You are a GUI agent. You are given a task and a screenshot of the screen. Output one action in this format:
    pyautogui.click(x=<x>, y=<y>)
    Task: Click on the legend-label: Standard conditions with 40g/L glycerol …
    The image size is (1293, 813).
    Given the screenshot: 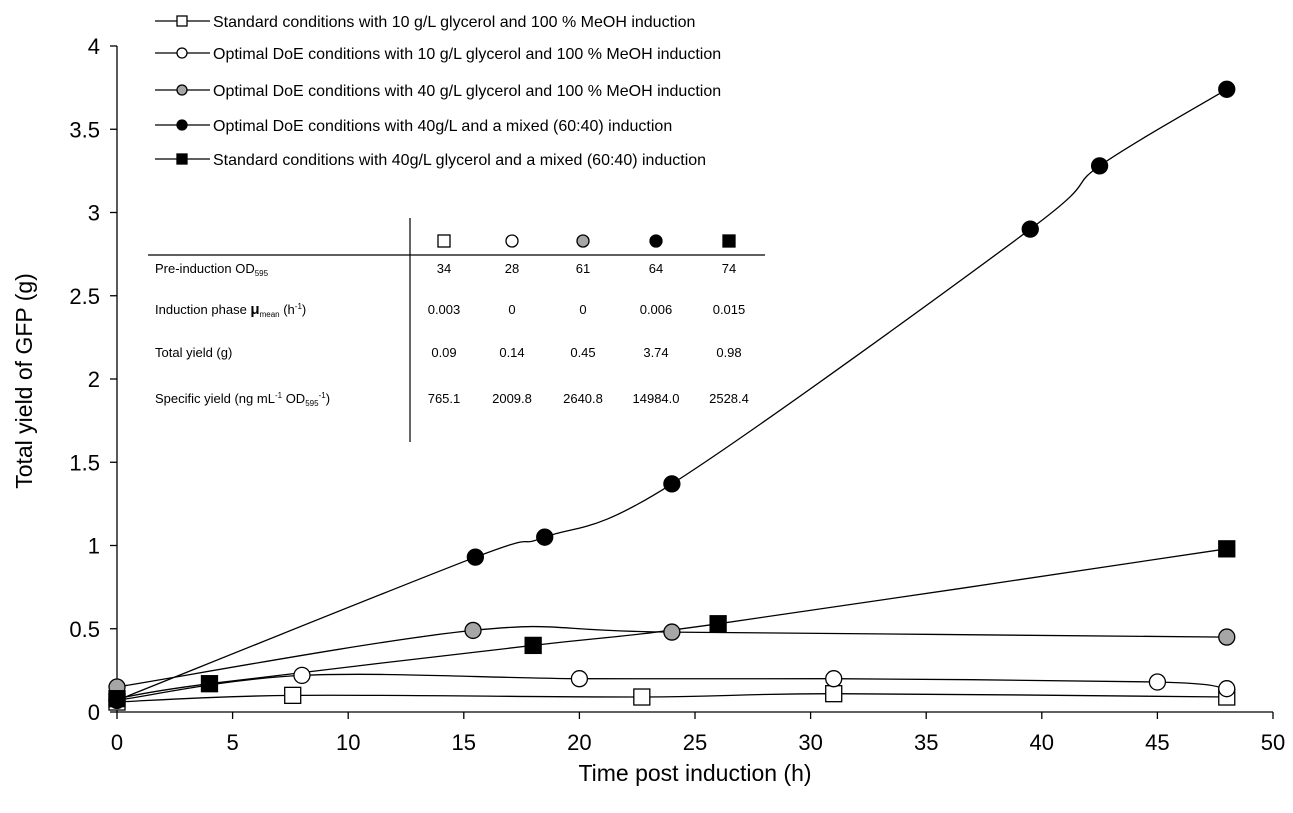 What is the action you would take?
    pyautogui.click(x=459, y=160)
    